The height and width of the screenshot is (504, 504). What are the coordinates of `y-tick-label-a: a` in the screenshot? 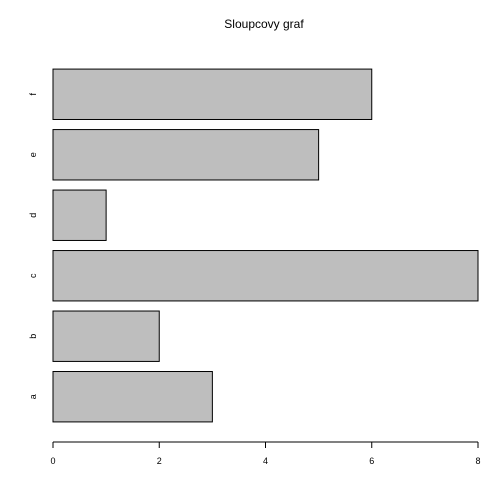 It's located at (33, 396).